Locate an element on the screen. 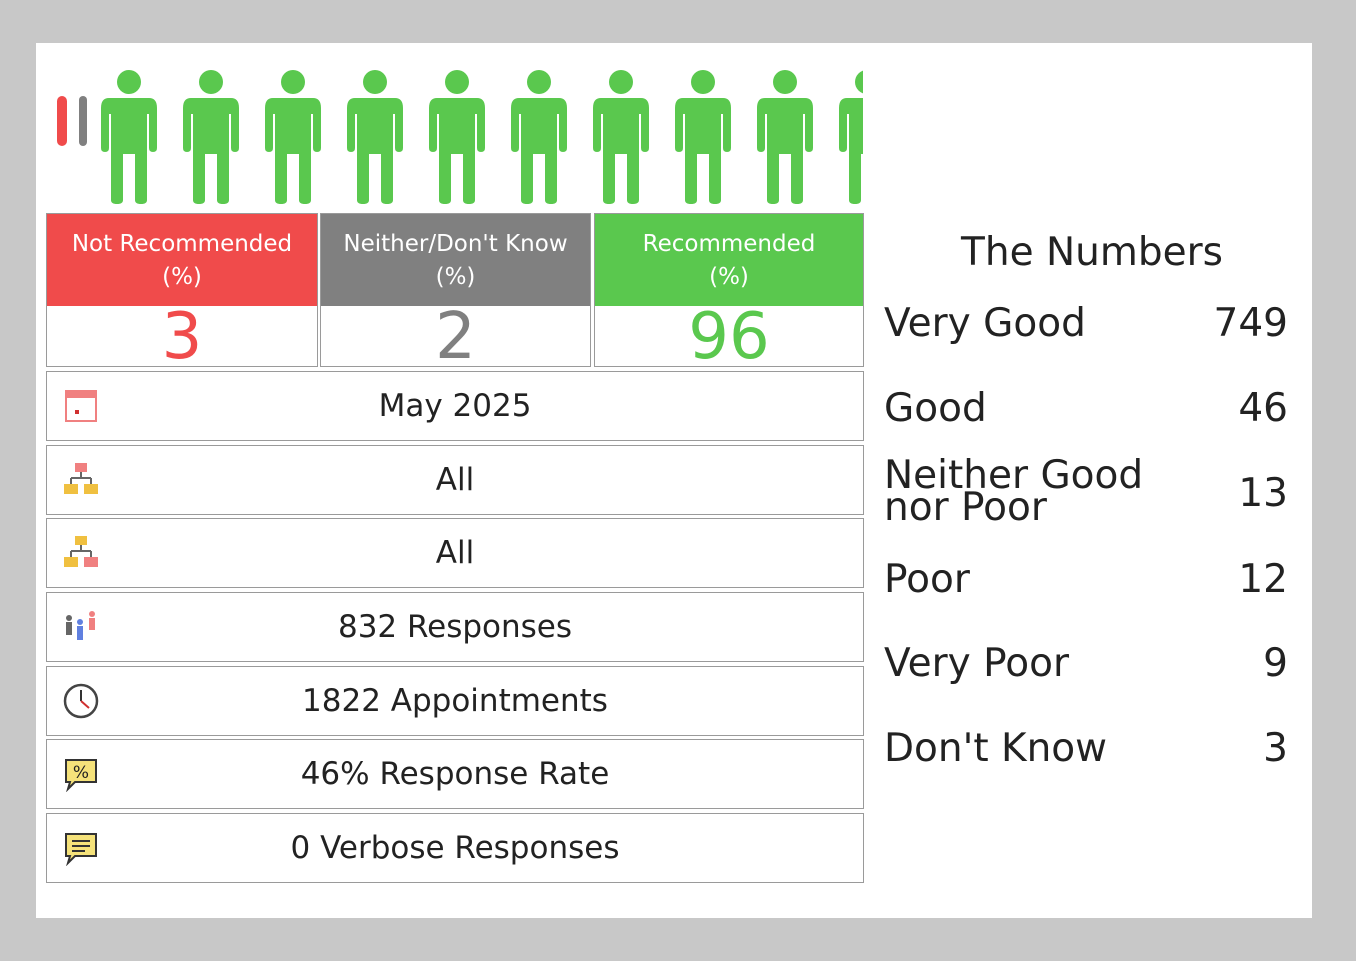 The height and width of the screenshot is (961, 1356). row-appointments: 1822 Appointments is located at coordinates (455, 701).